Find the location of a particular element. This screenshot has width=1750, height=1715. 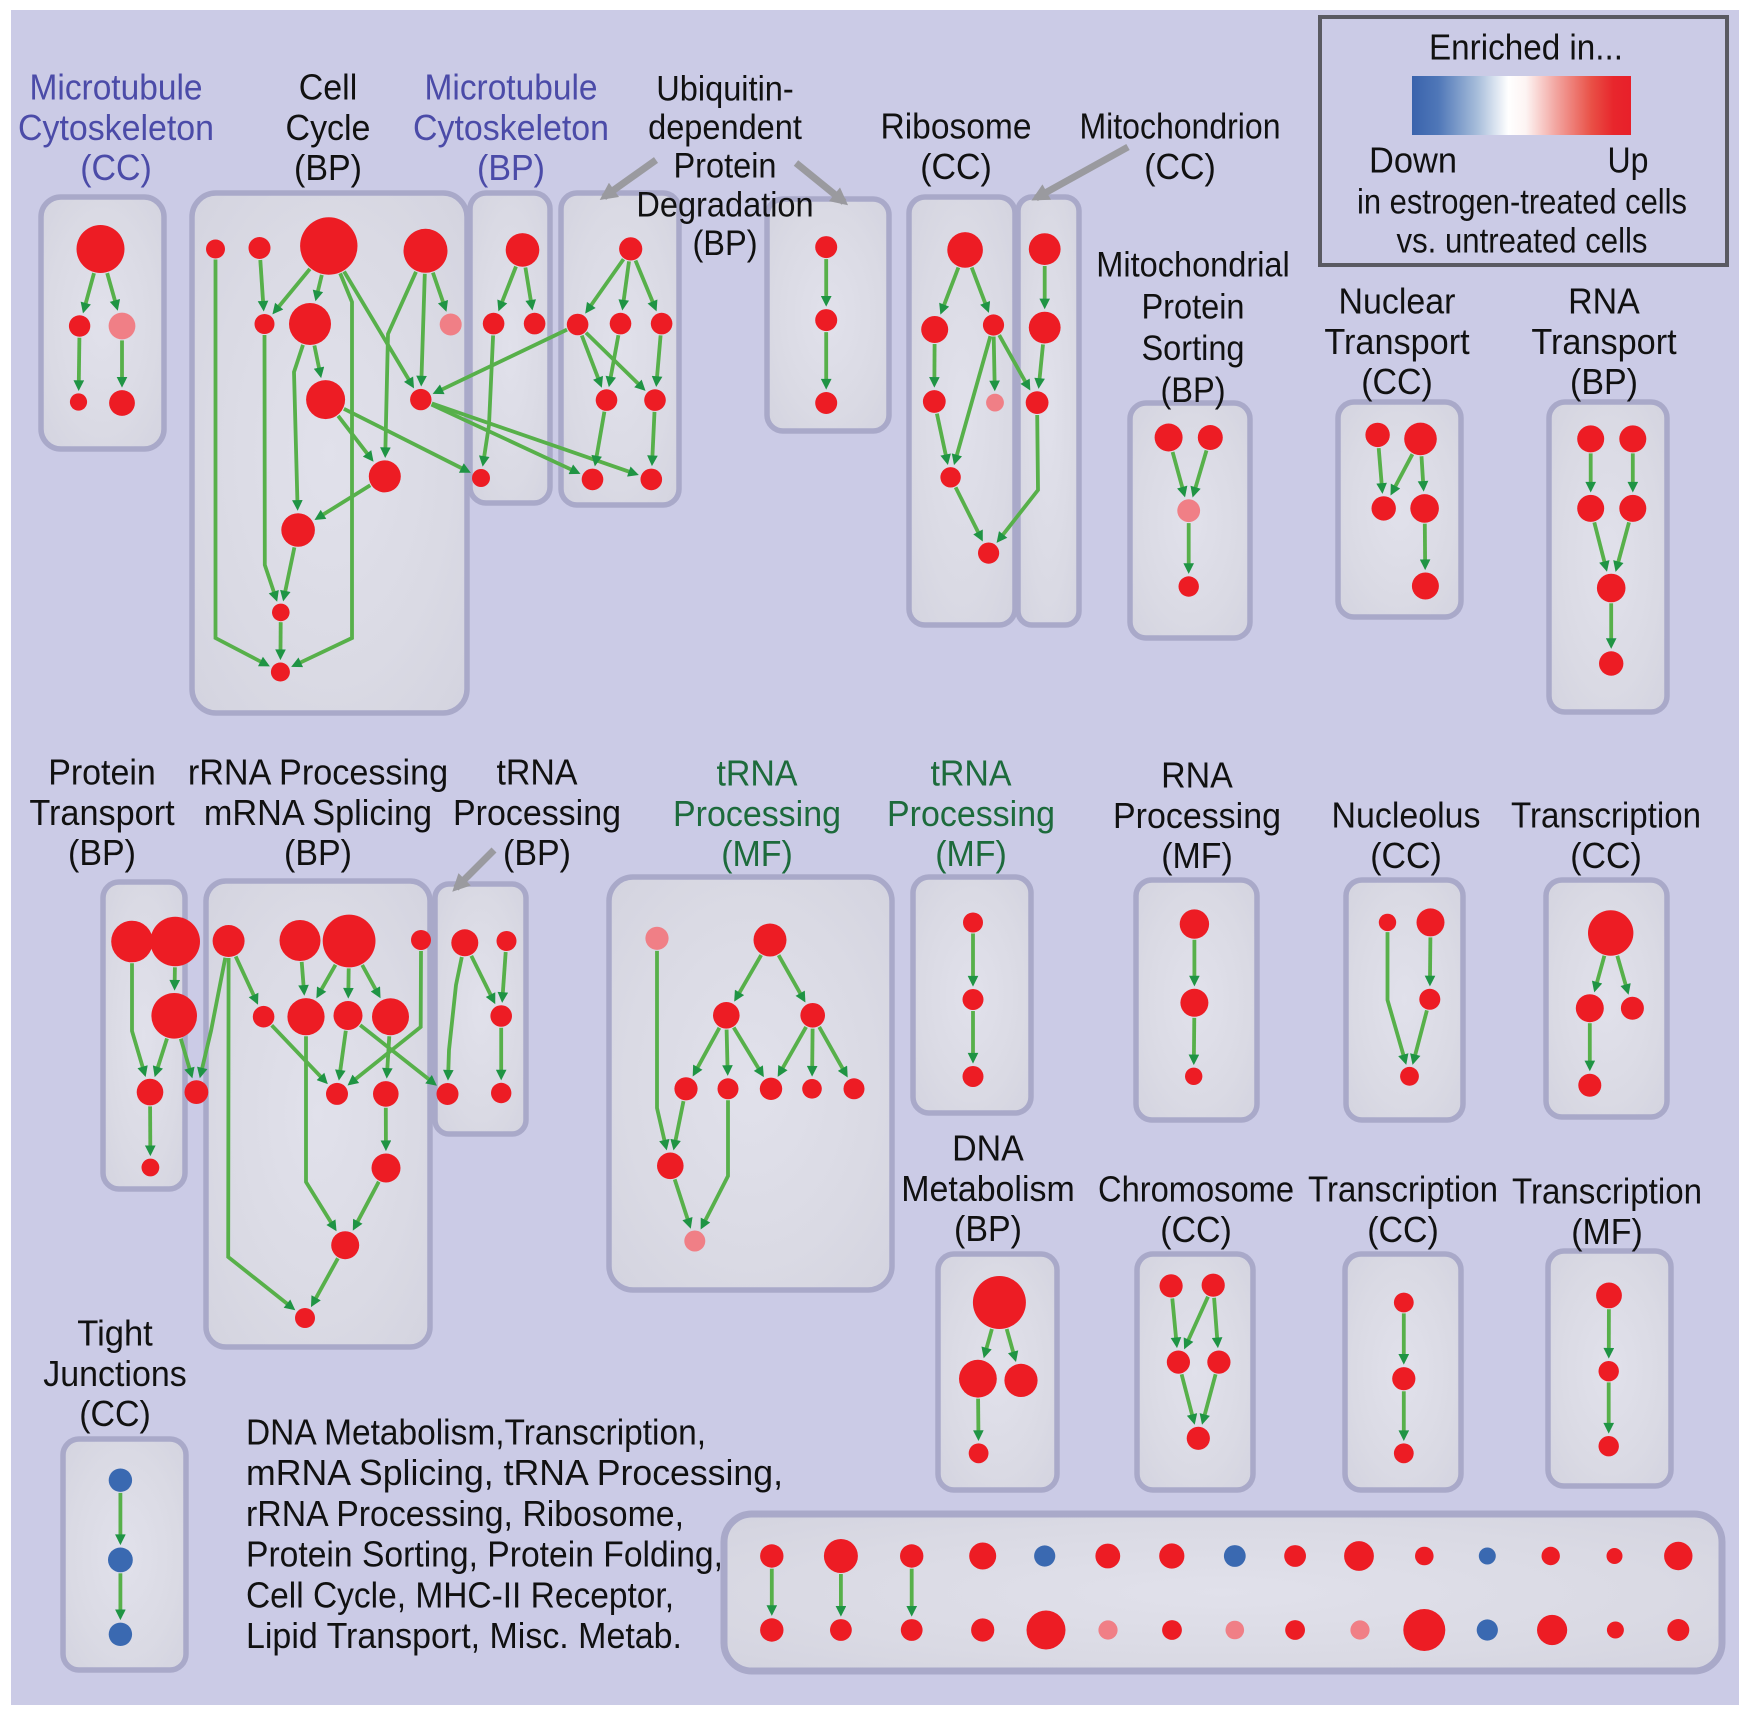

svg-text: Ubiquitin- is located at coordinates (725, 89).